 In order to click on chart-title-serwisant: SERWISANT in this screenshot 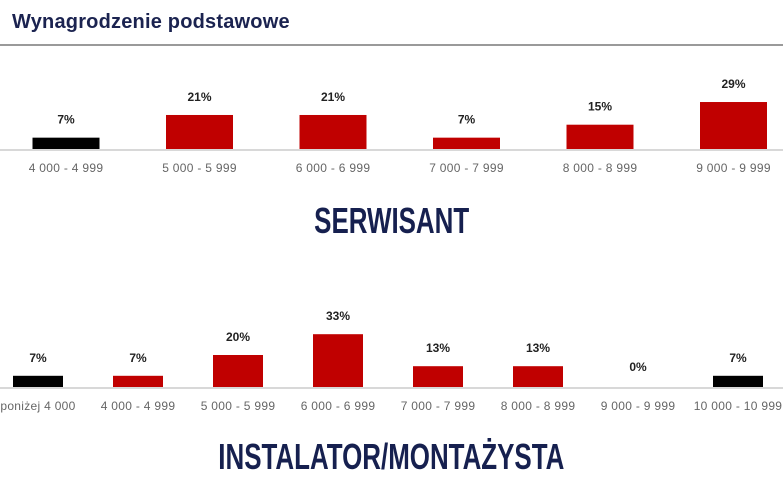, I will do `click(391, 221)`.